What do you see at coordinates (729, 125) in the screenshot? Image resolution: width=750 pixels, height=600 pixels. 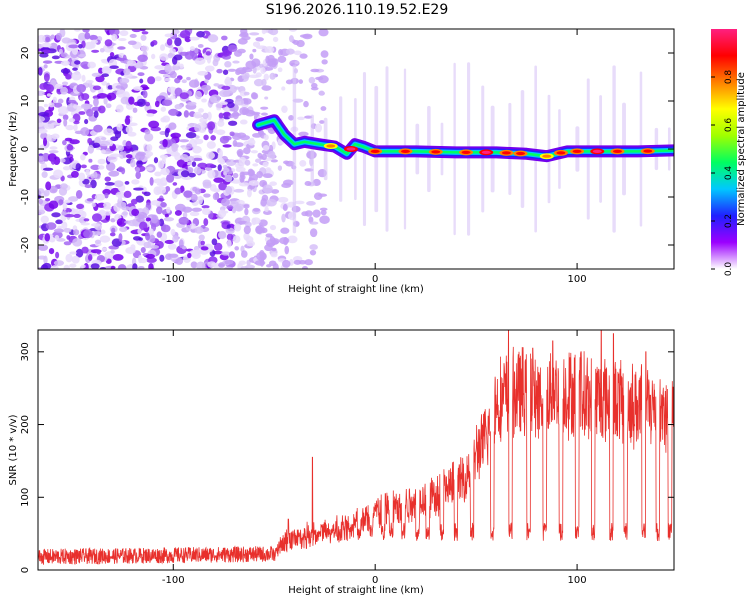 I see `colorbar-tick-label: 0.6` at bounding box center [729, 125].